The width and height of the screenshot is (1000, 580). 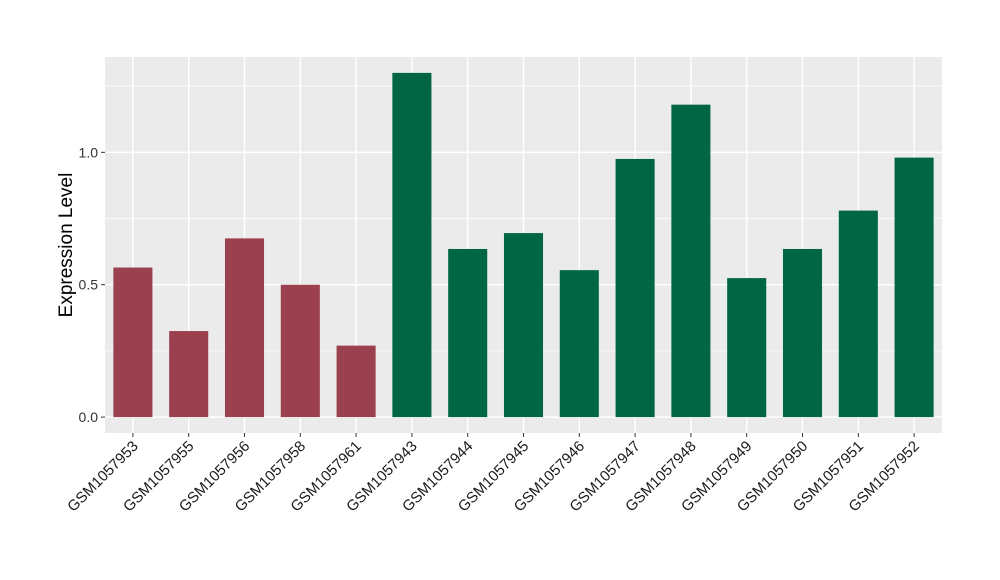 What do you see at coordinates (133, 342) in the screenshot?
I see `bar-GSM1057953` at bounding box center [133, 342].